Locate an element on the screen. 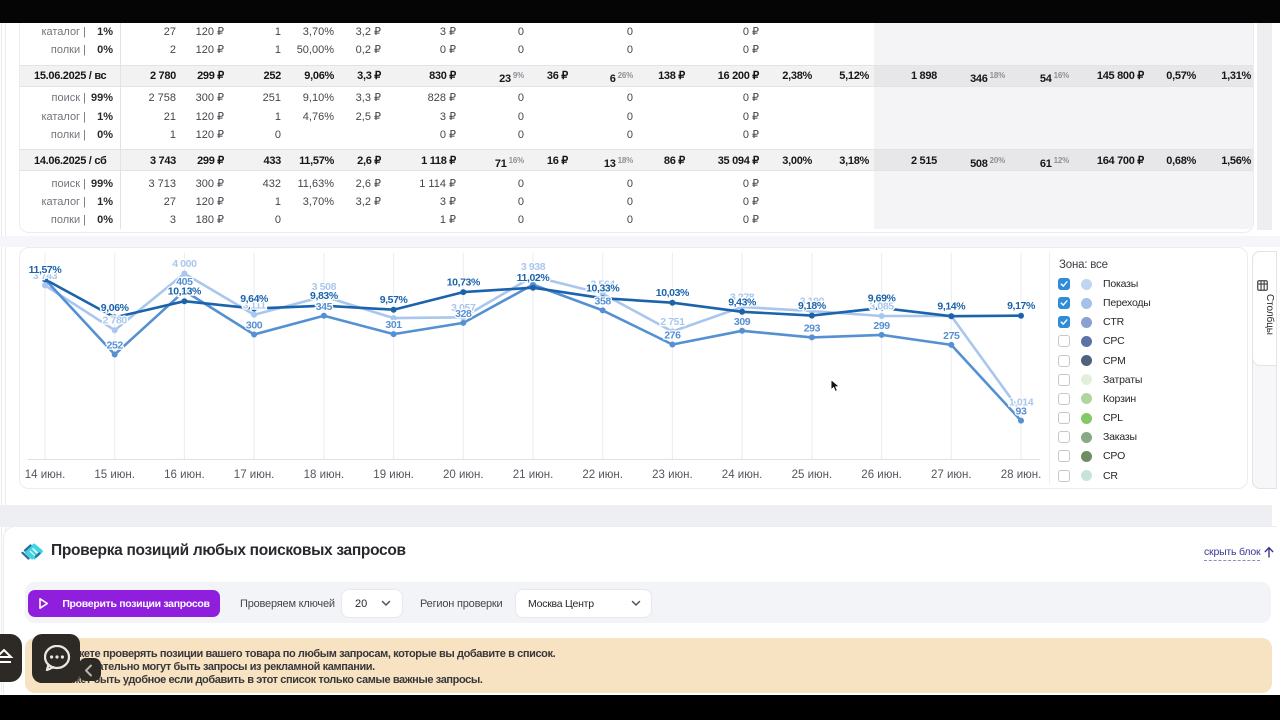 Image resolution: width=1280 pixels, height=720 pixels. svg-text: 9,43% is located at coordinates (742, 302).